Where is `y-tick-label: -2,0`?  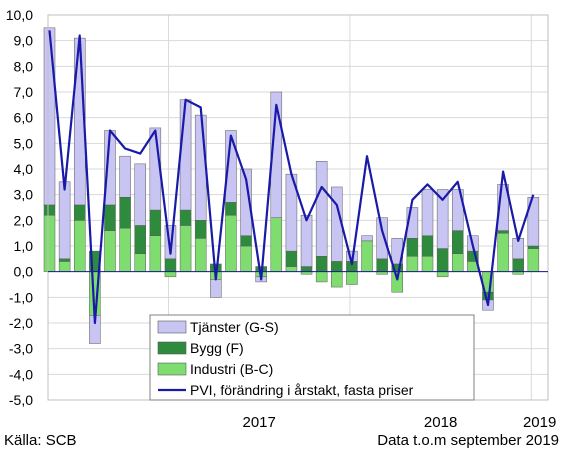
y-tick-label: -2,0 is located at coordinates (21, 323).